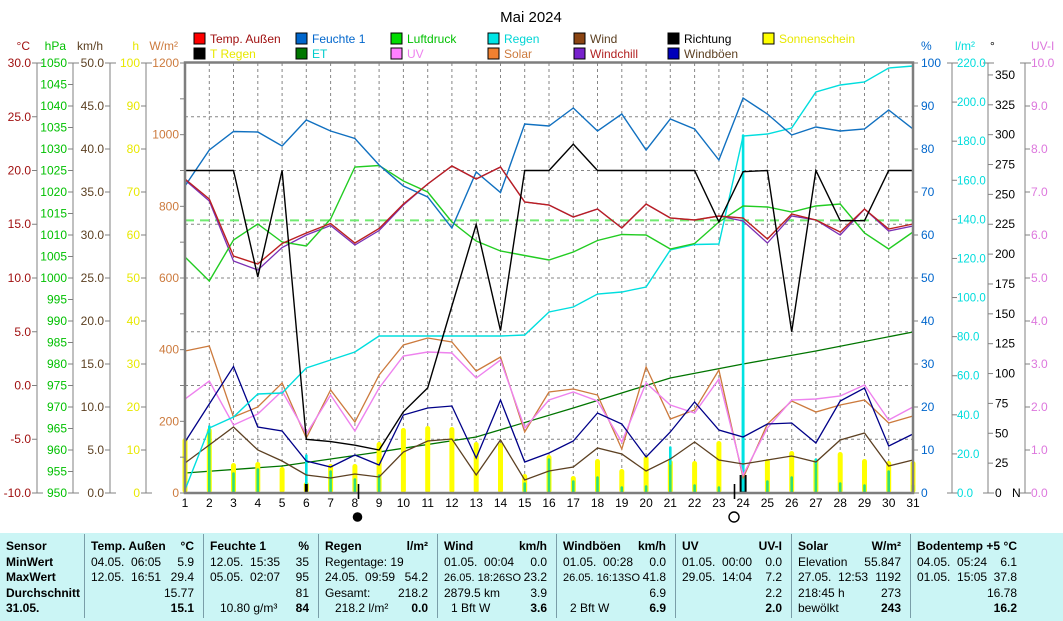  Describe the element at coordinates (427, 503) in the screenshot. I see `svg-text: 11` at that location.